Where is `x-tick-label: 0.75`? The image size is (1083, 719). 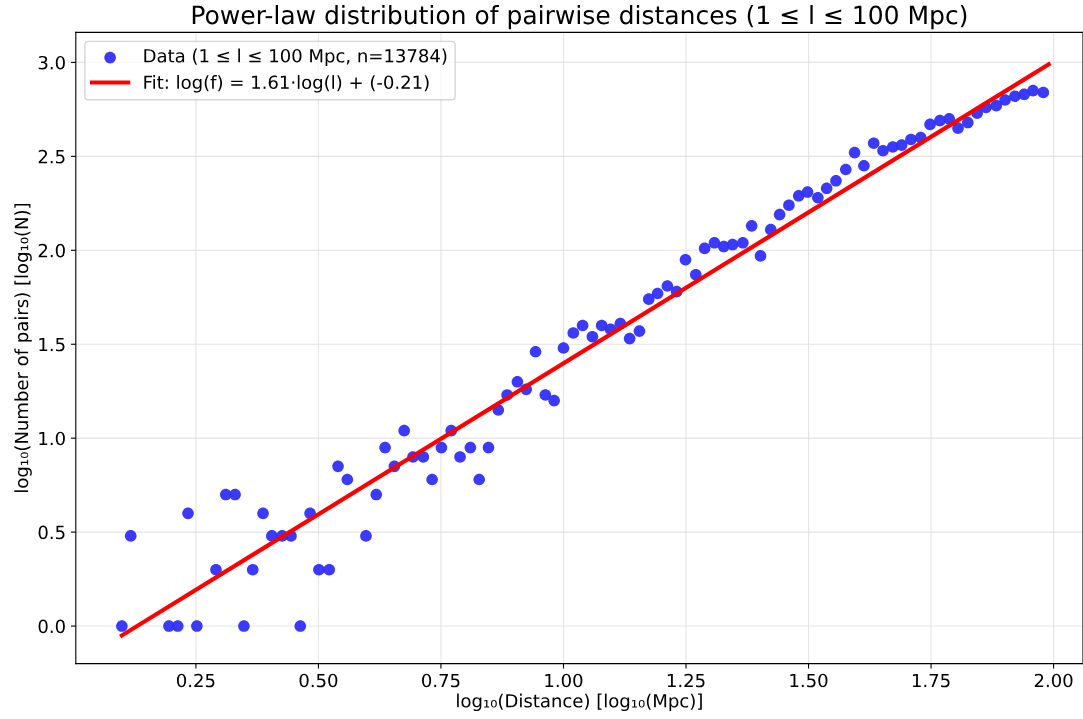
x-tick-label: 0.75 is located at coordinates (441, 680).